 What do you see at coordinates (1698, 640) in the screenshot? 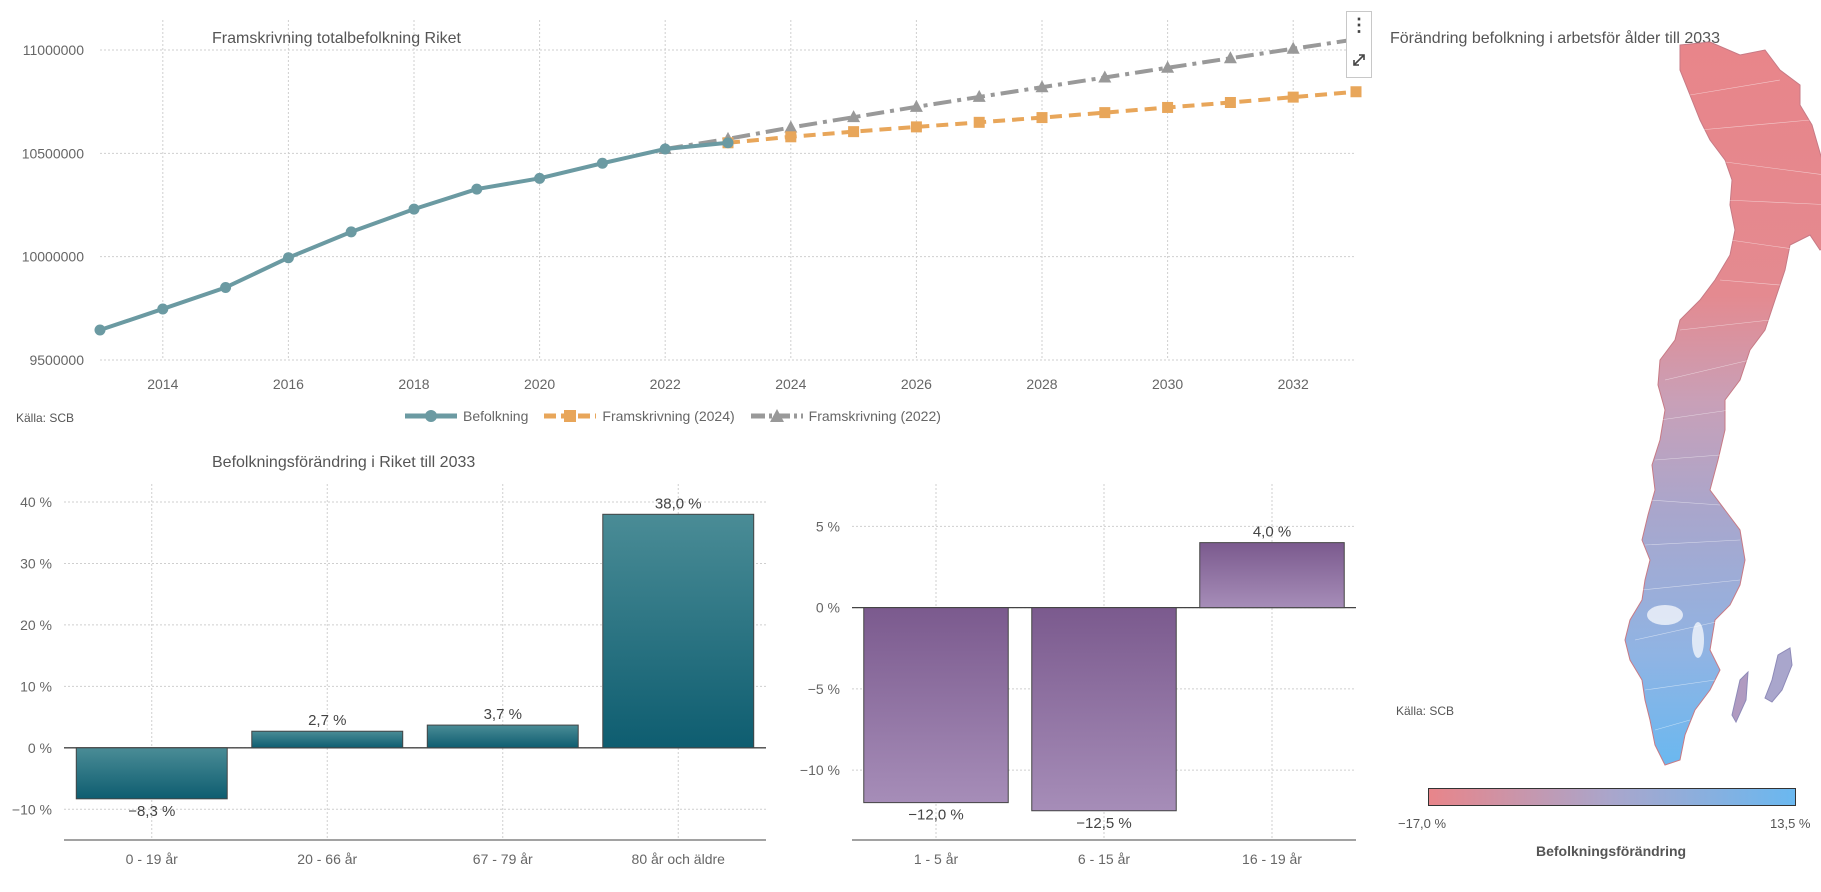
I see `vattern-lake` at bounding box center [1698, 640].